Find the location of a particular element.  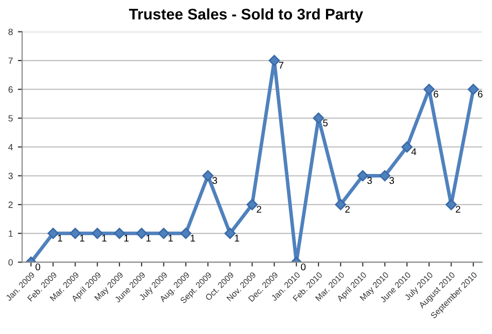

data-label: 5 is located at coordinates (325, 123).